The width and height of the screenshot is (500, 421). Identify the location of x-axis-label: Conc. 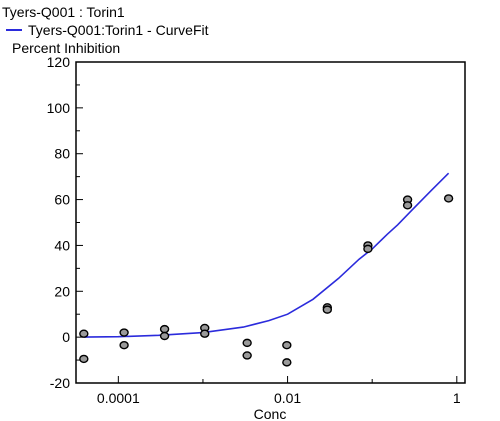
(270, 413).